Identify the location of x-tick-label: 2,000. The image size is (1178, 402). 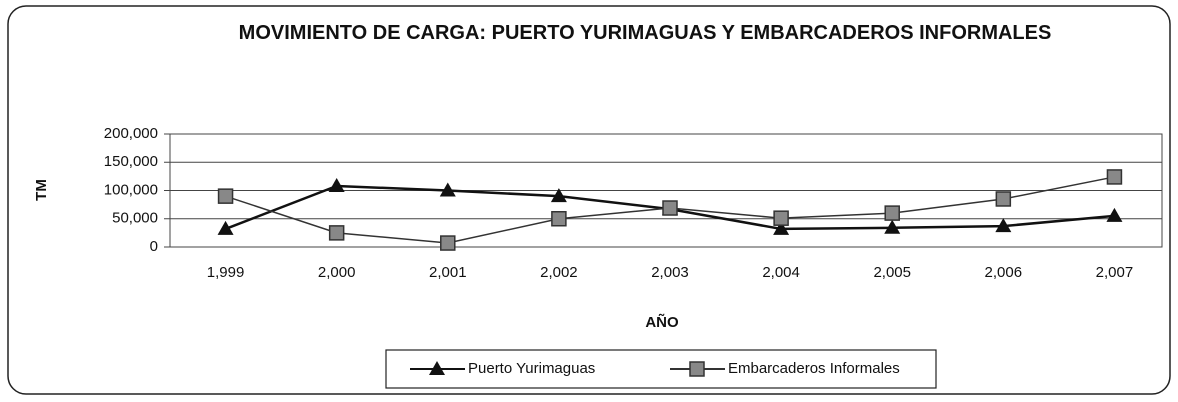
(337, 272).